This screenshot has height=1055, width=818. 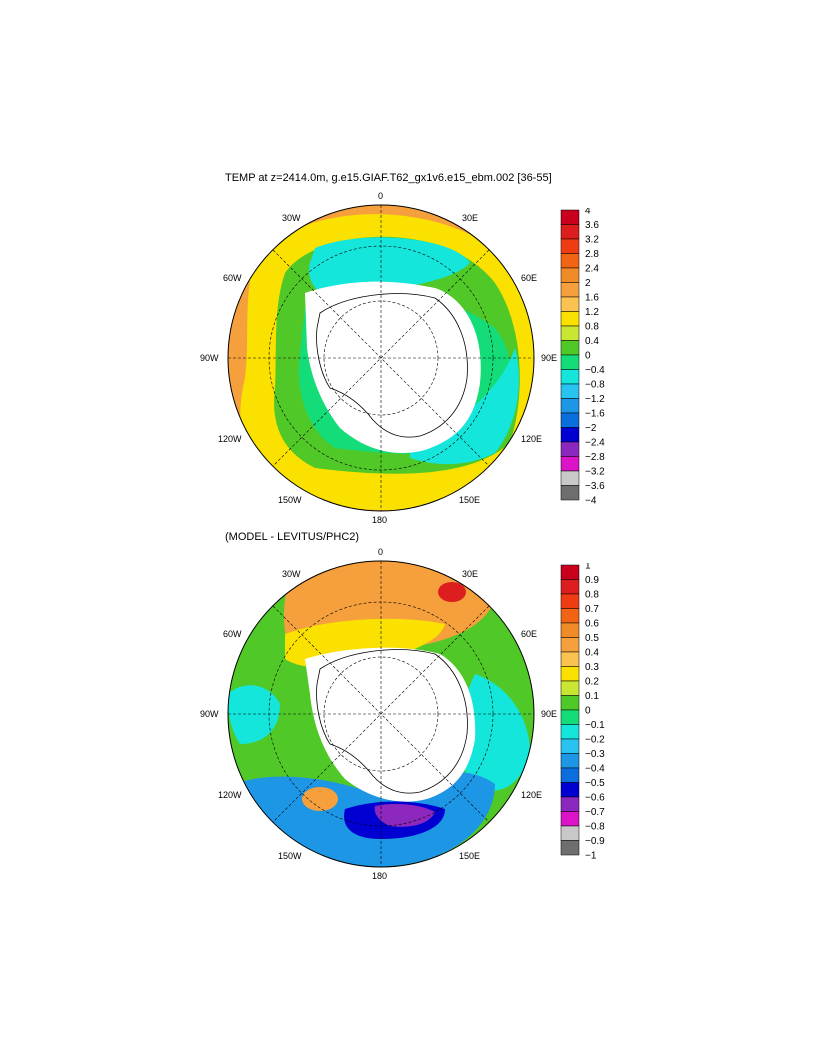 I want to click on colorbar-tick-label: −0.3, so click(x=595, y=754).